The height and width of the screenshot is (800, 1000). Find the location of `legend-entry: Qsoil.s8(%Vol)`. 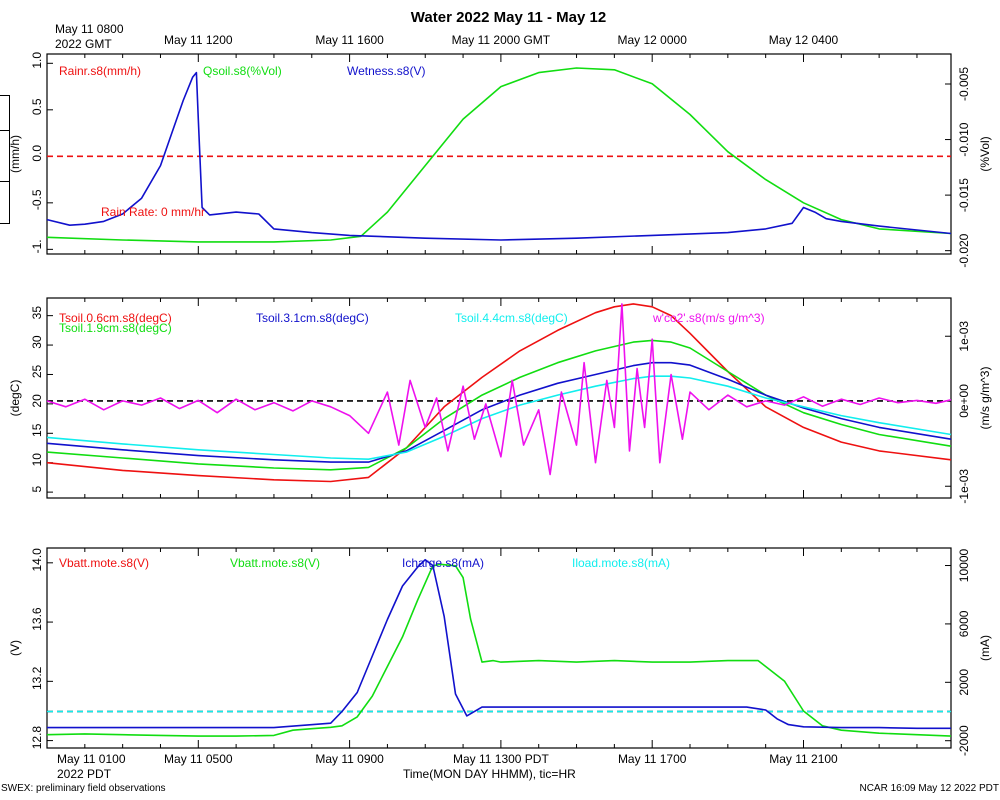

legend-entry: Qsoil.s8(%Vol) is located at coordinates (242, 71).